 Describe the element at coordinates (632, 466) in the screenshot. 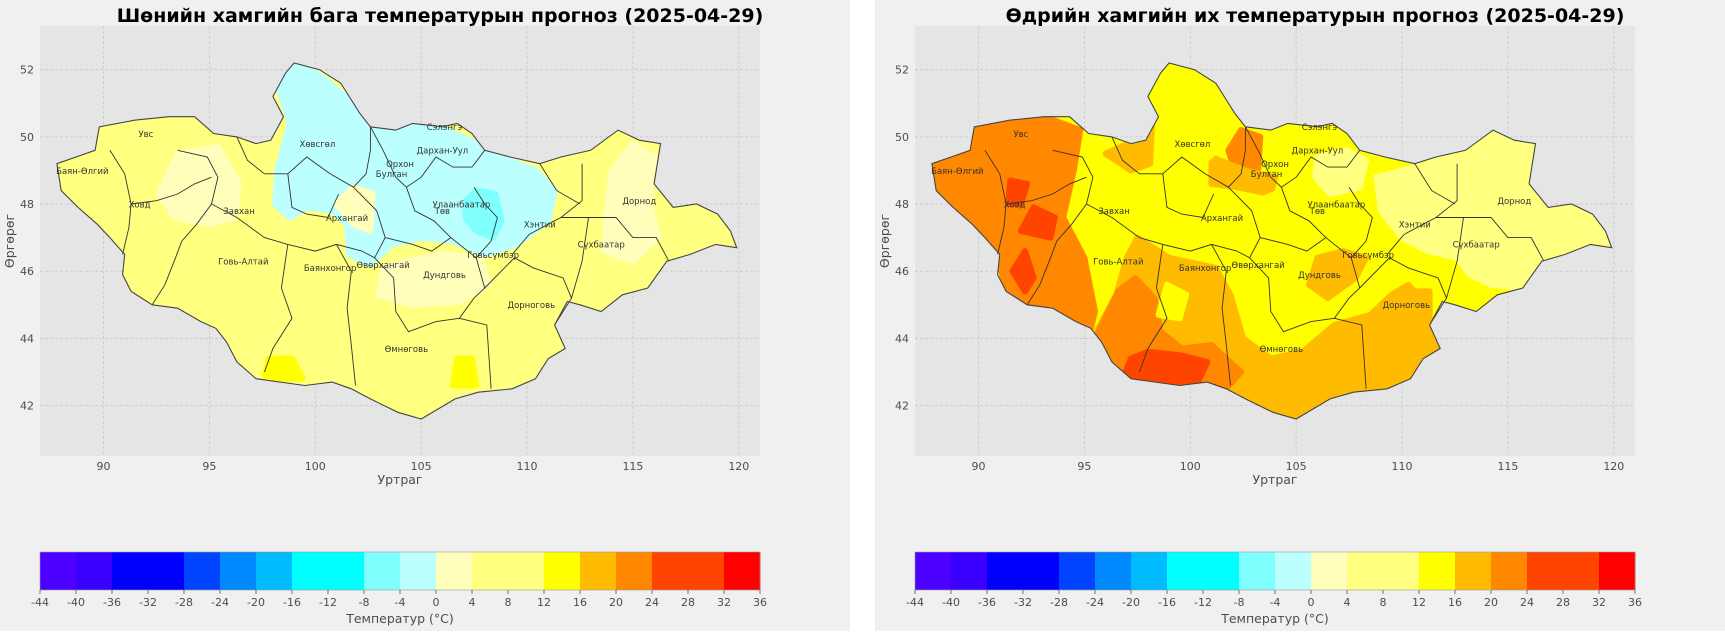

I see `x-tick-label: 115` at that location.